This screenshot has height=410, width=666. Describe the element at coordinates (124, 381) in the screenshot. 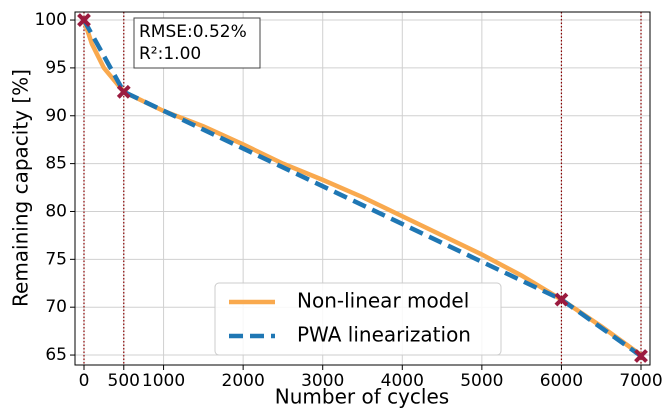

I see `x-tick-label: 500` at that location.